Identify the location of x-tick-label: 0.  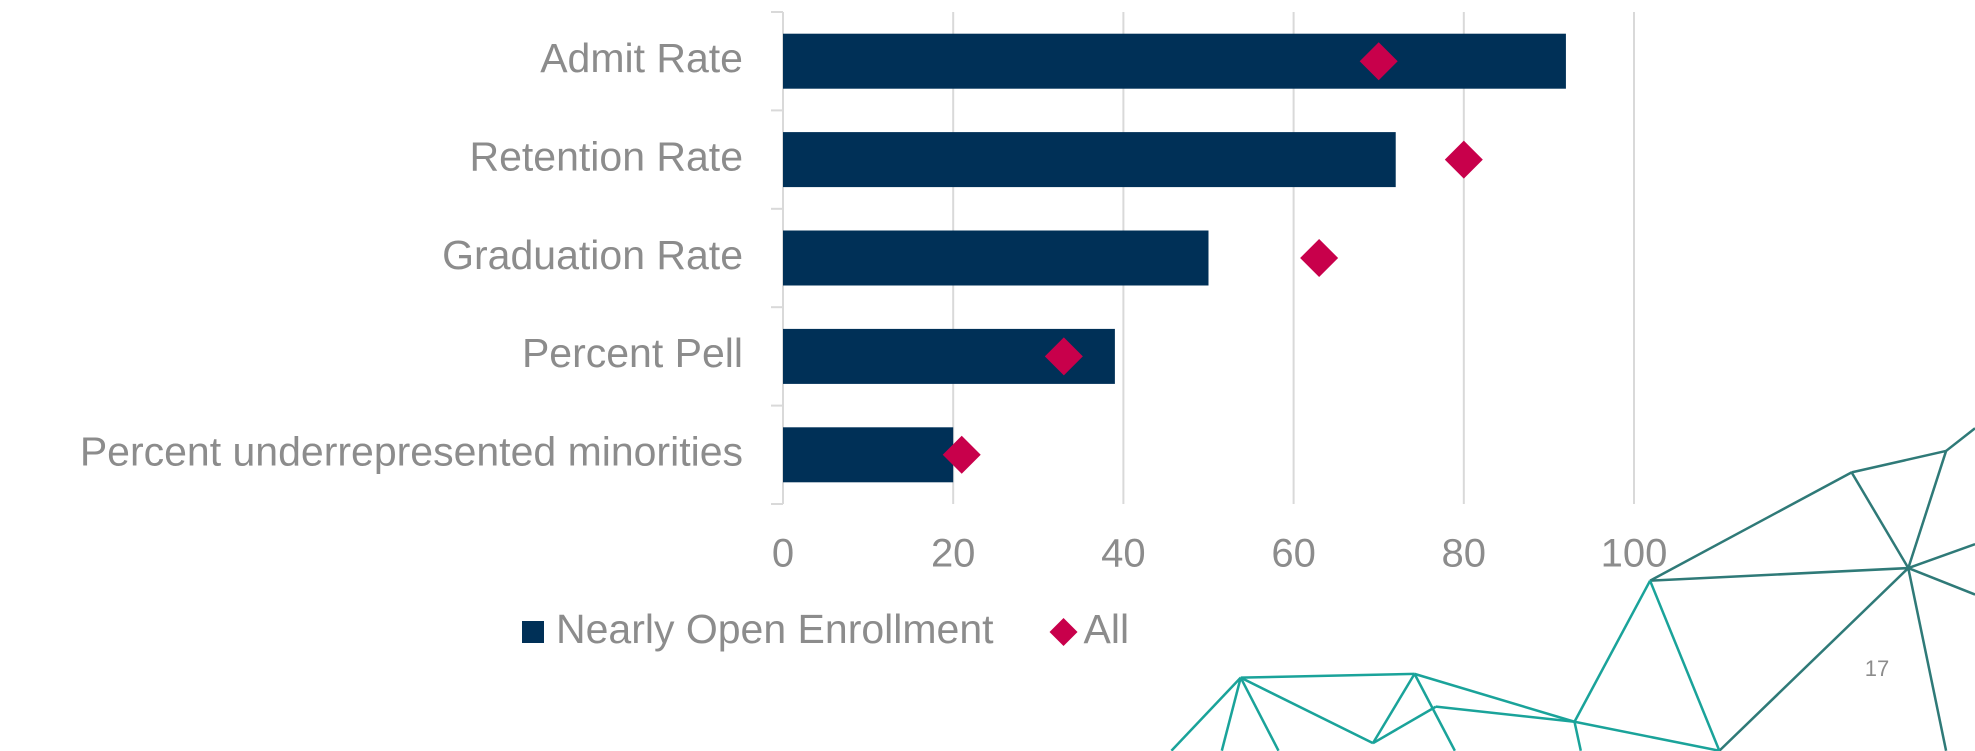
(783, 554).